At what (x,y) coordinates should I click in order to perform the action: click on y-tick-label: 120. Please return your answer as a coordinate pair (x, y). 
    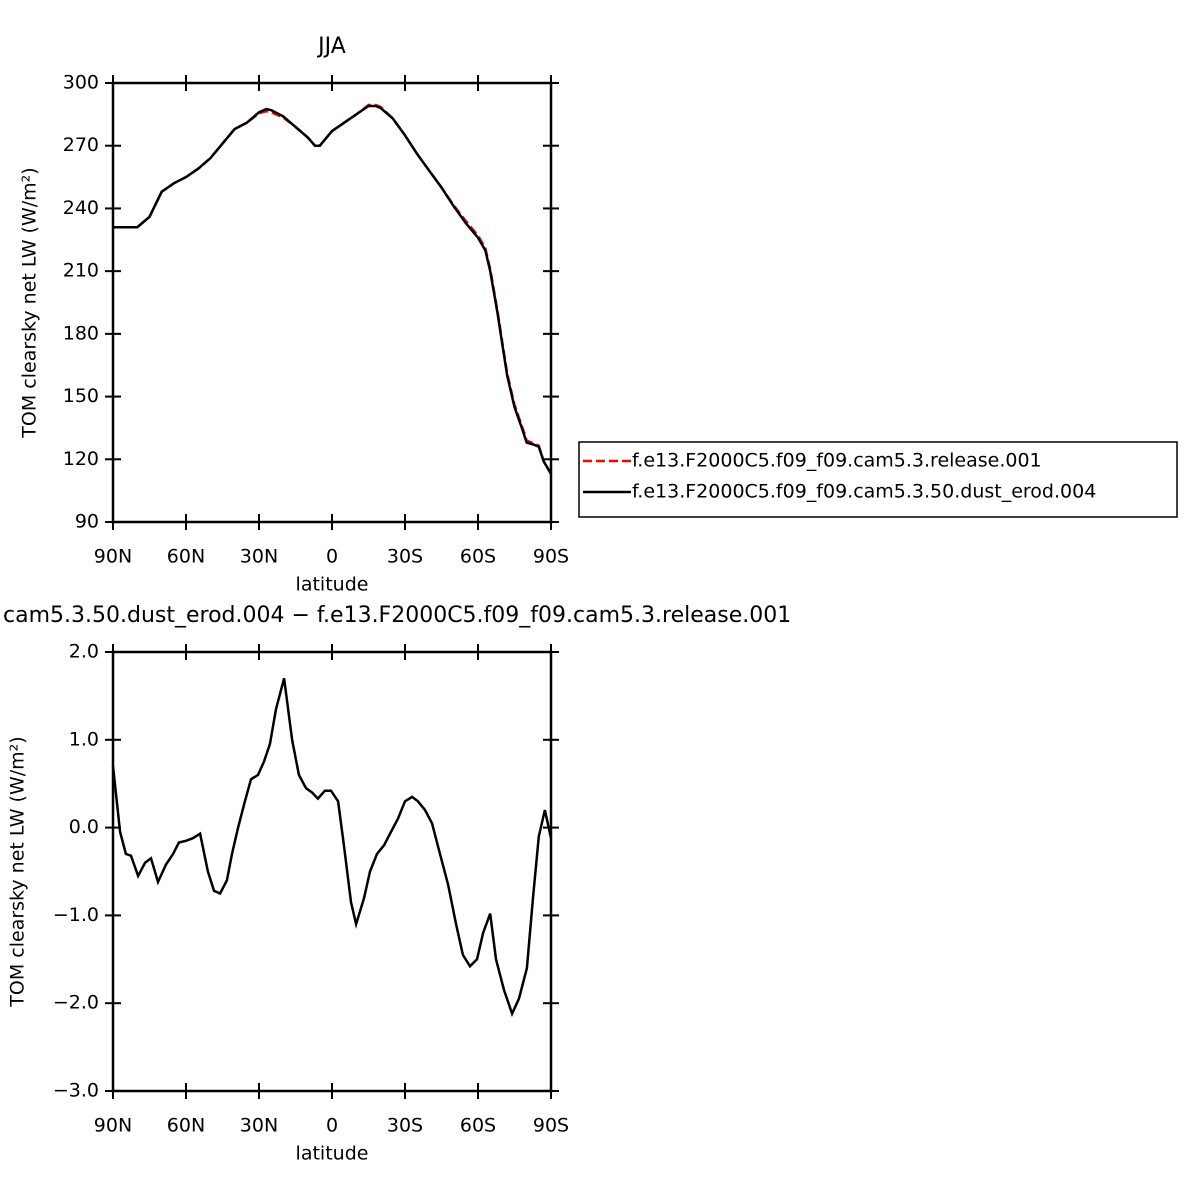
    Looking at the image, I should click on (81, 459).